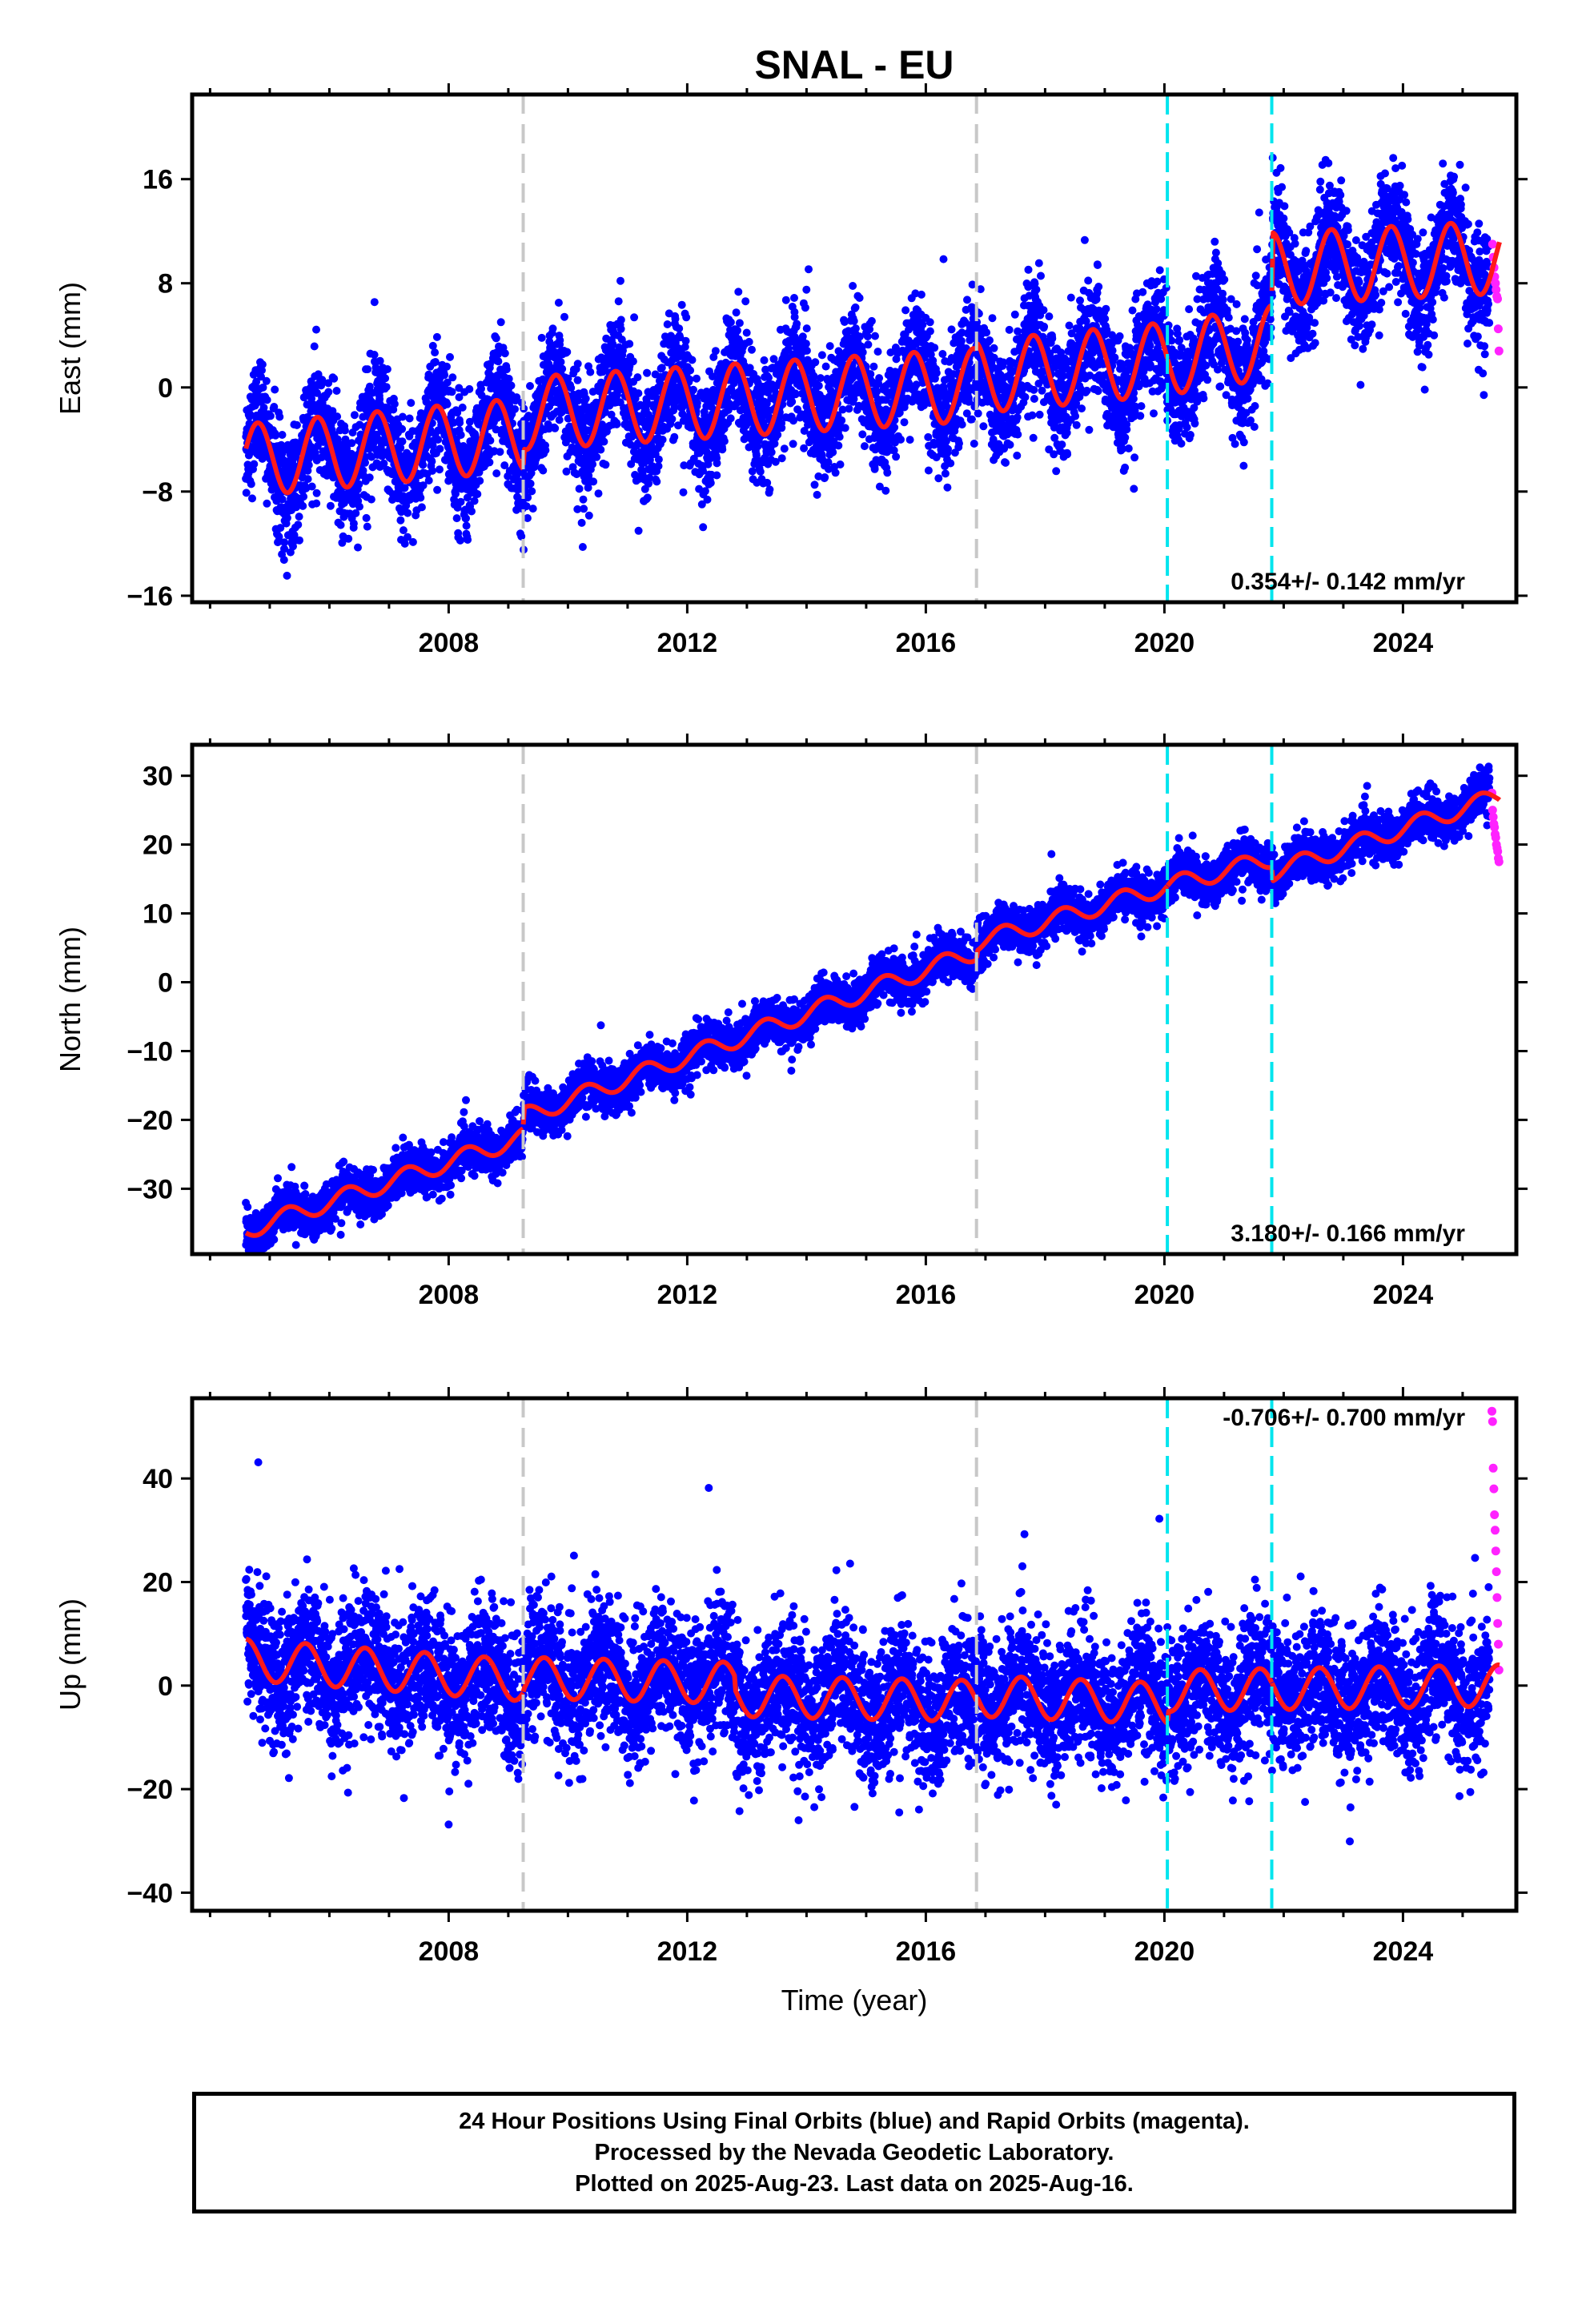 This screenshot has width=1582, height=2324. What do you see at coordinates (70, 1655) in the screenshot?
I see `y-axis-title: Up (mm)` at bounding box center [70, 1655].